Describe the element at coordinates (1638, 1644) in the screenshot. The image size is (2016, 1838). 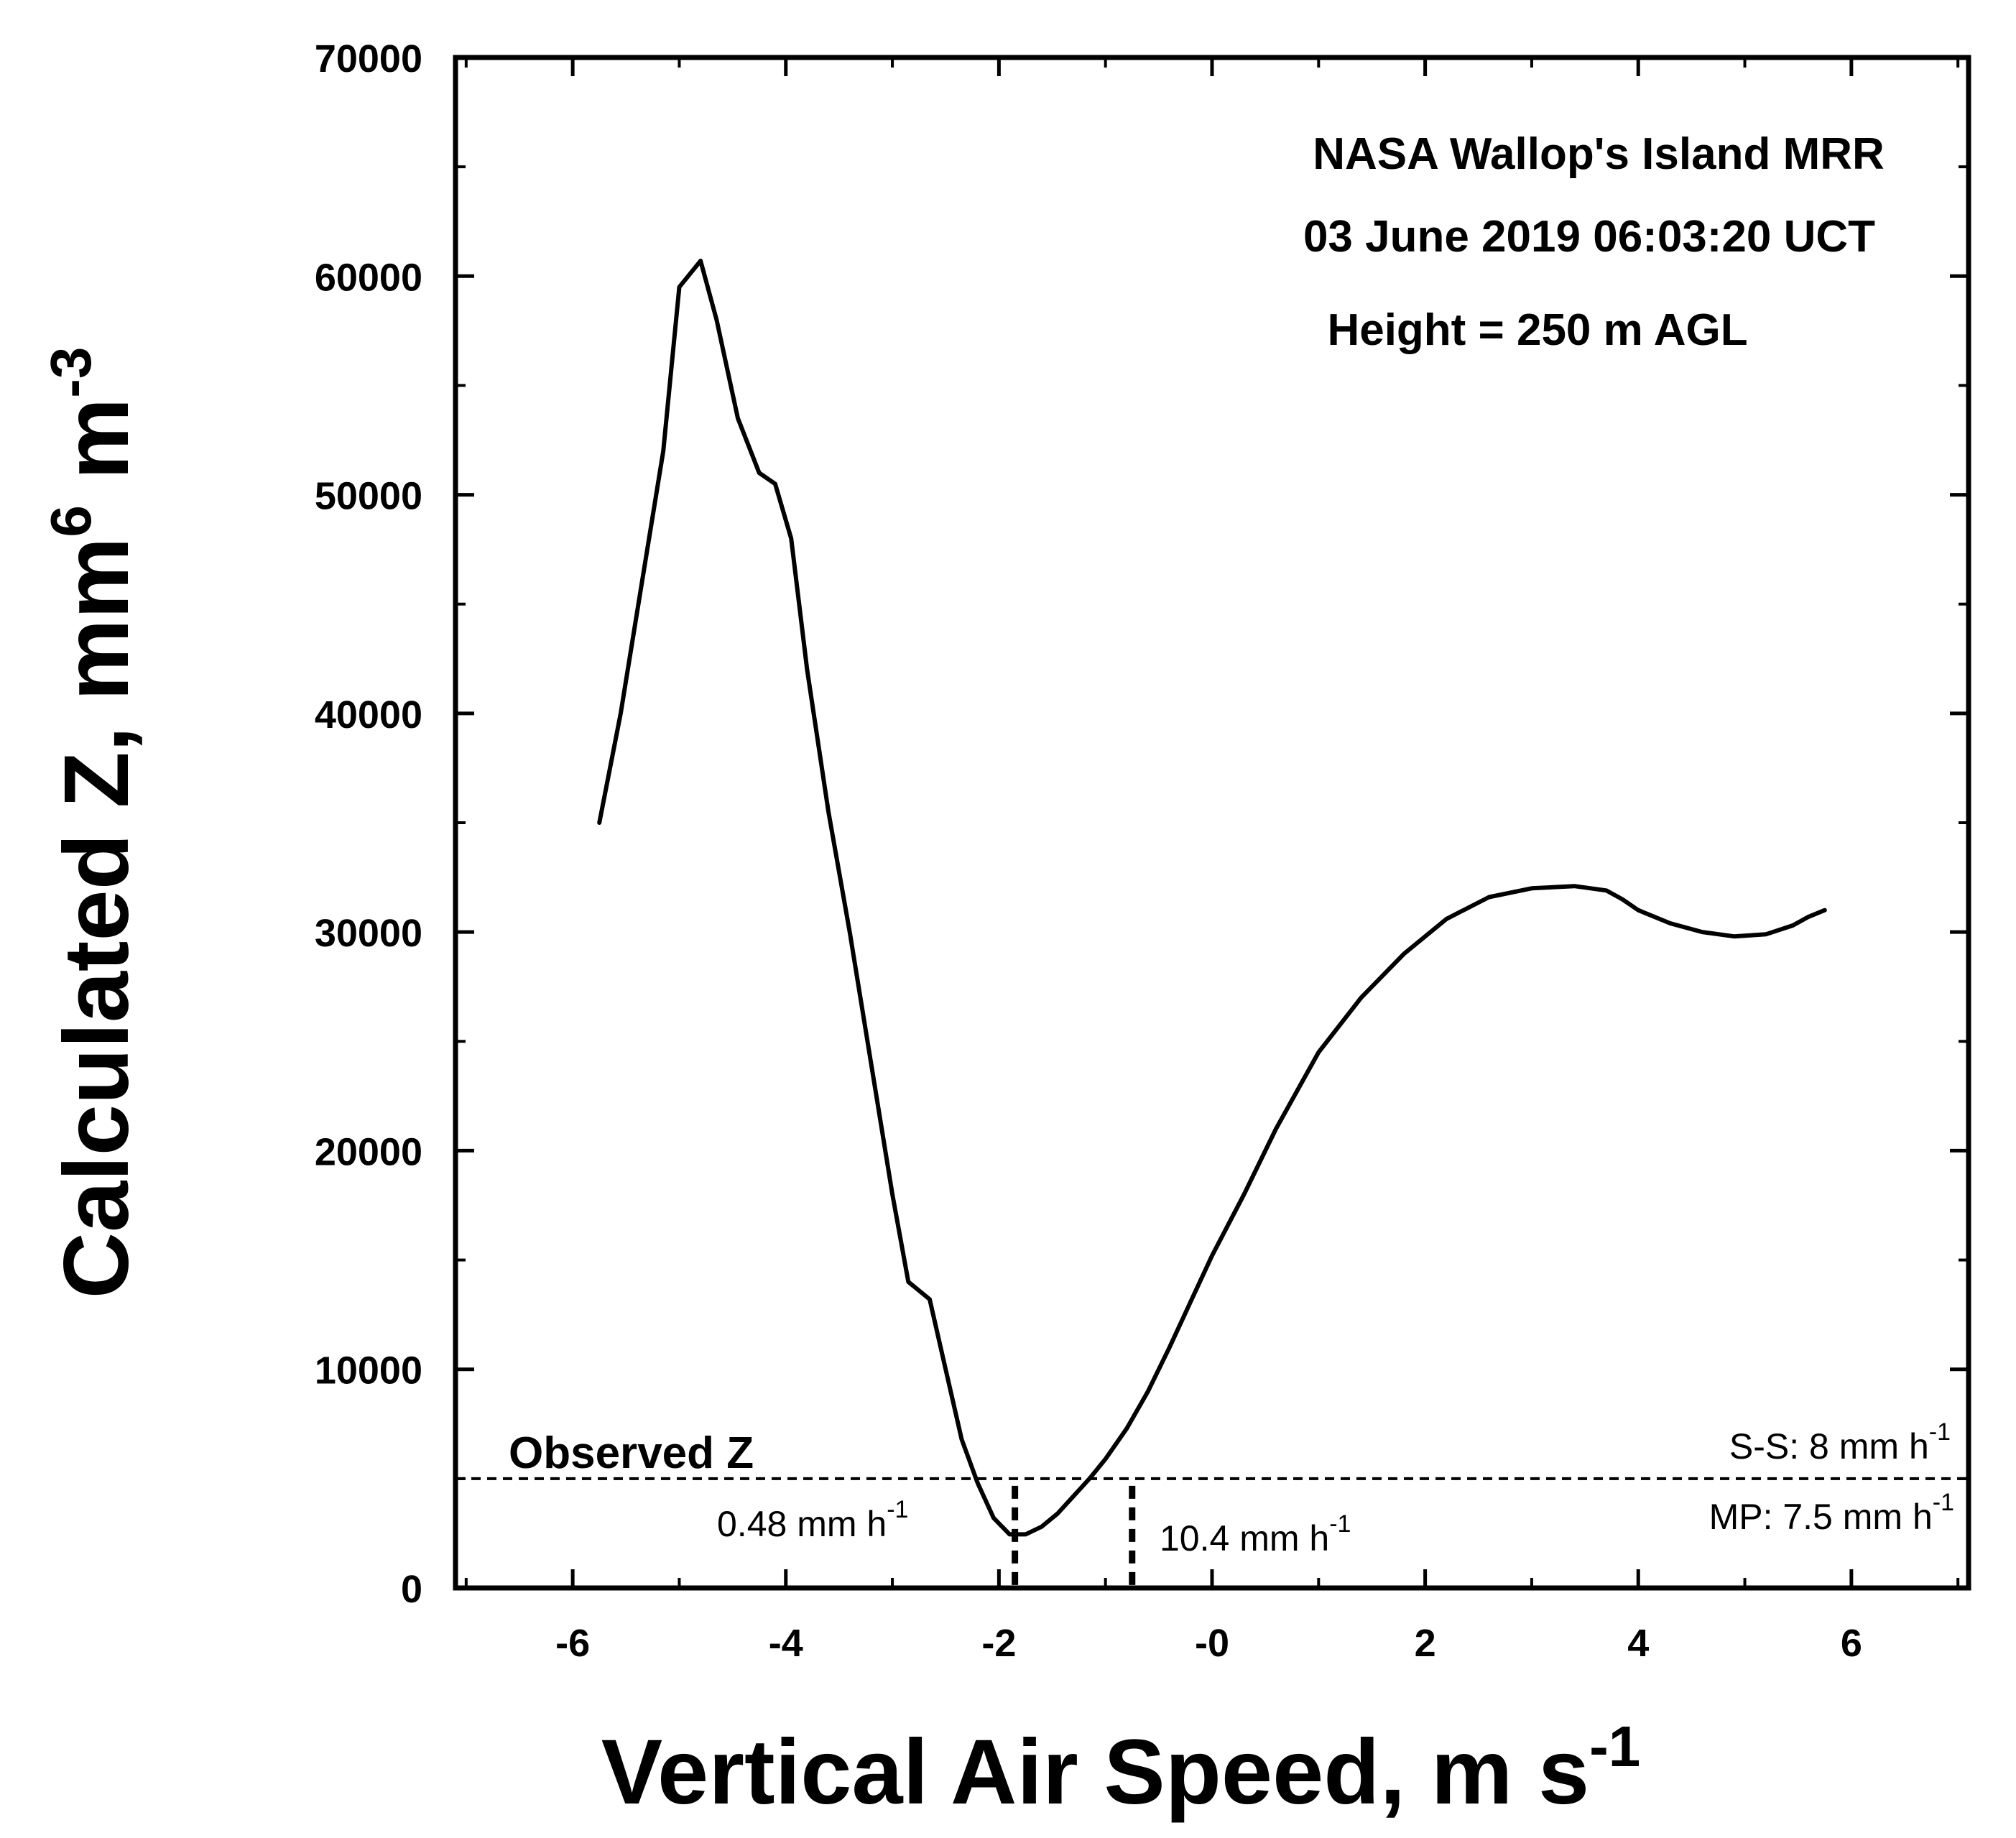
I see `x-tick-label: 4` at that location.